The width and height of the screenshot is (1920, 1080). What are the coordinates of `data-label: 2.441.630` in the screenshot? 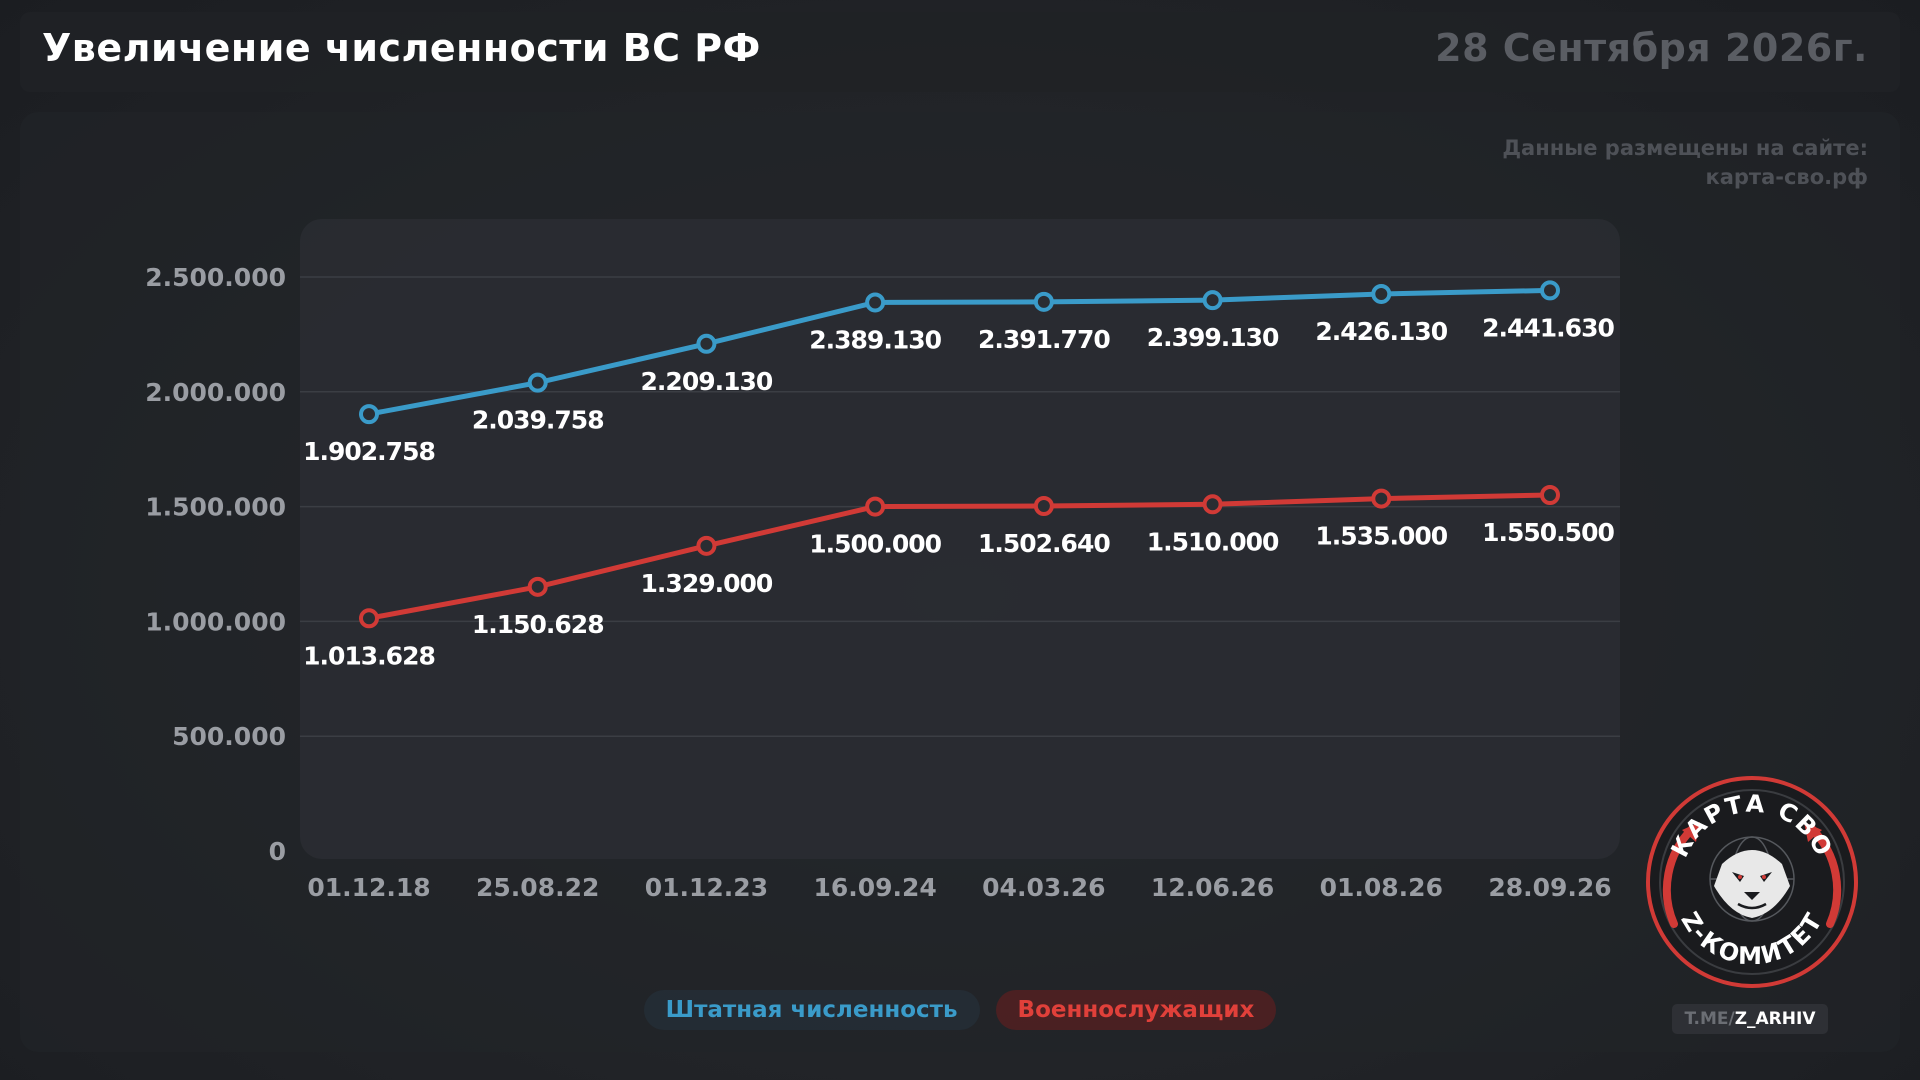 It's located at (1548, 327).